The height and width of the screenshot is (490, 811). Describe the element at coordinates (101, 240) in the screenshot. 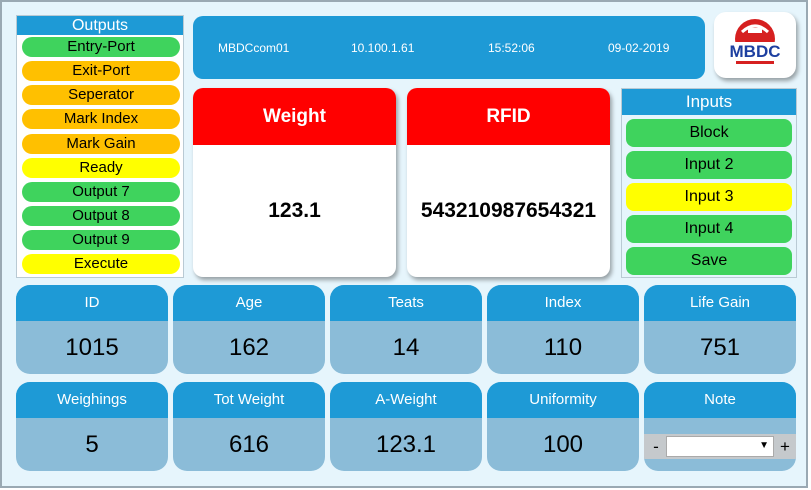

I see `output-9: Output 9` at that location.